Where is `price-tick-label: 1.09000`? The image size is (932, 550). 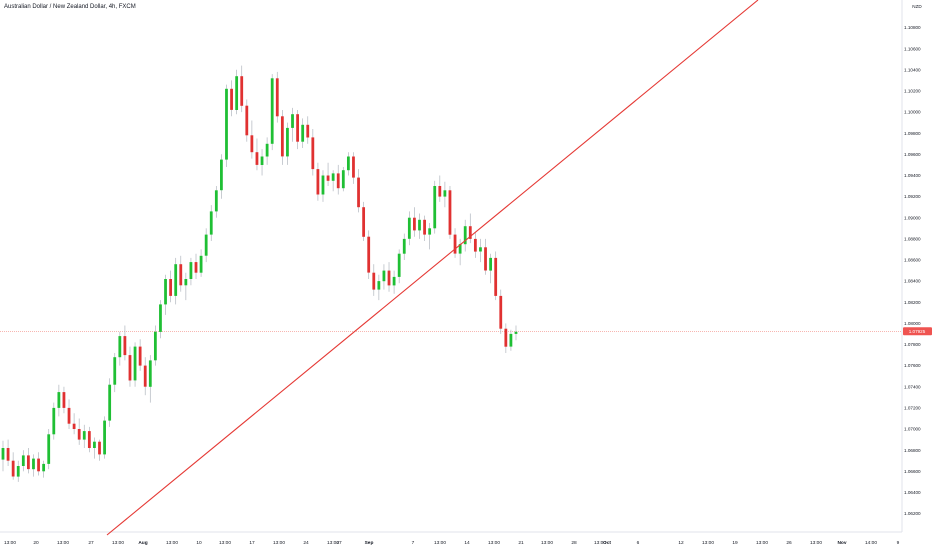 price-tick-label: 1.09000 is located at coordinates (912, 217).